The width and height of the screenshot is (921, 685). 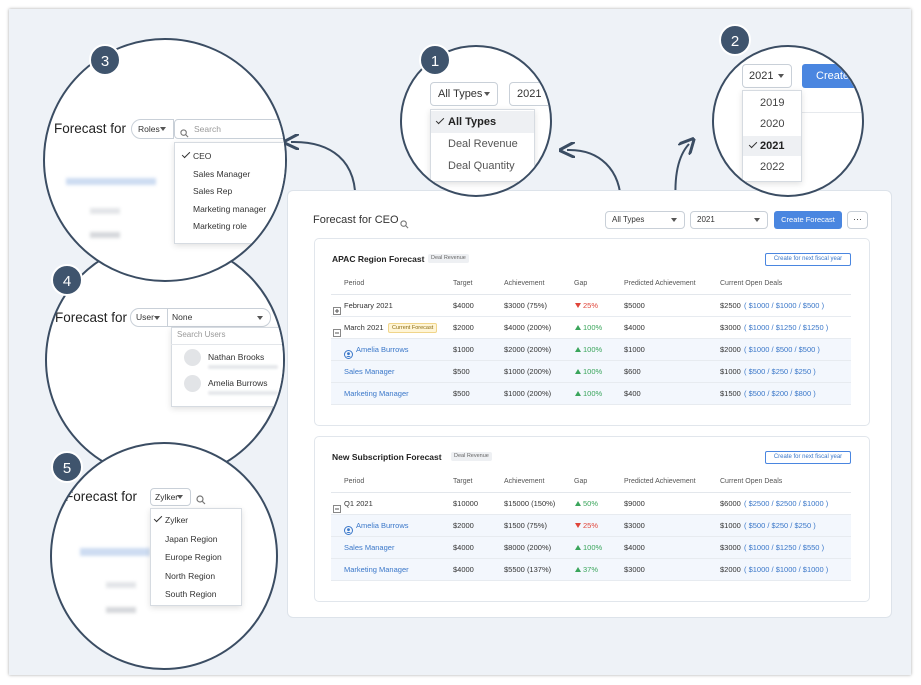 What do you see at coordinates (730, 327) in the screenshot?
I see `open-deals-total: $3000` at bounding box center [730, 327].